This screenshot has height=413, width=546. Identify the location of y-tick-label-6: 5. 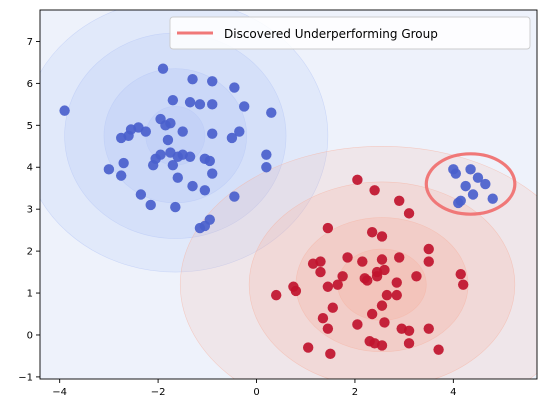
(30, 126).